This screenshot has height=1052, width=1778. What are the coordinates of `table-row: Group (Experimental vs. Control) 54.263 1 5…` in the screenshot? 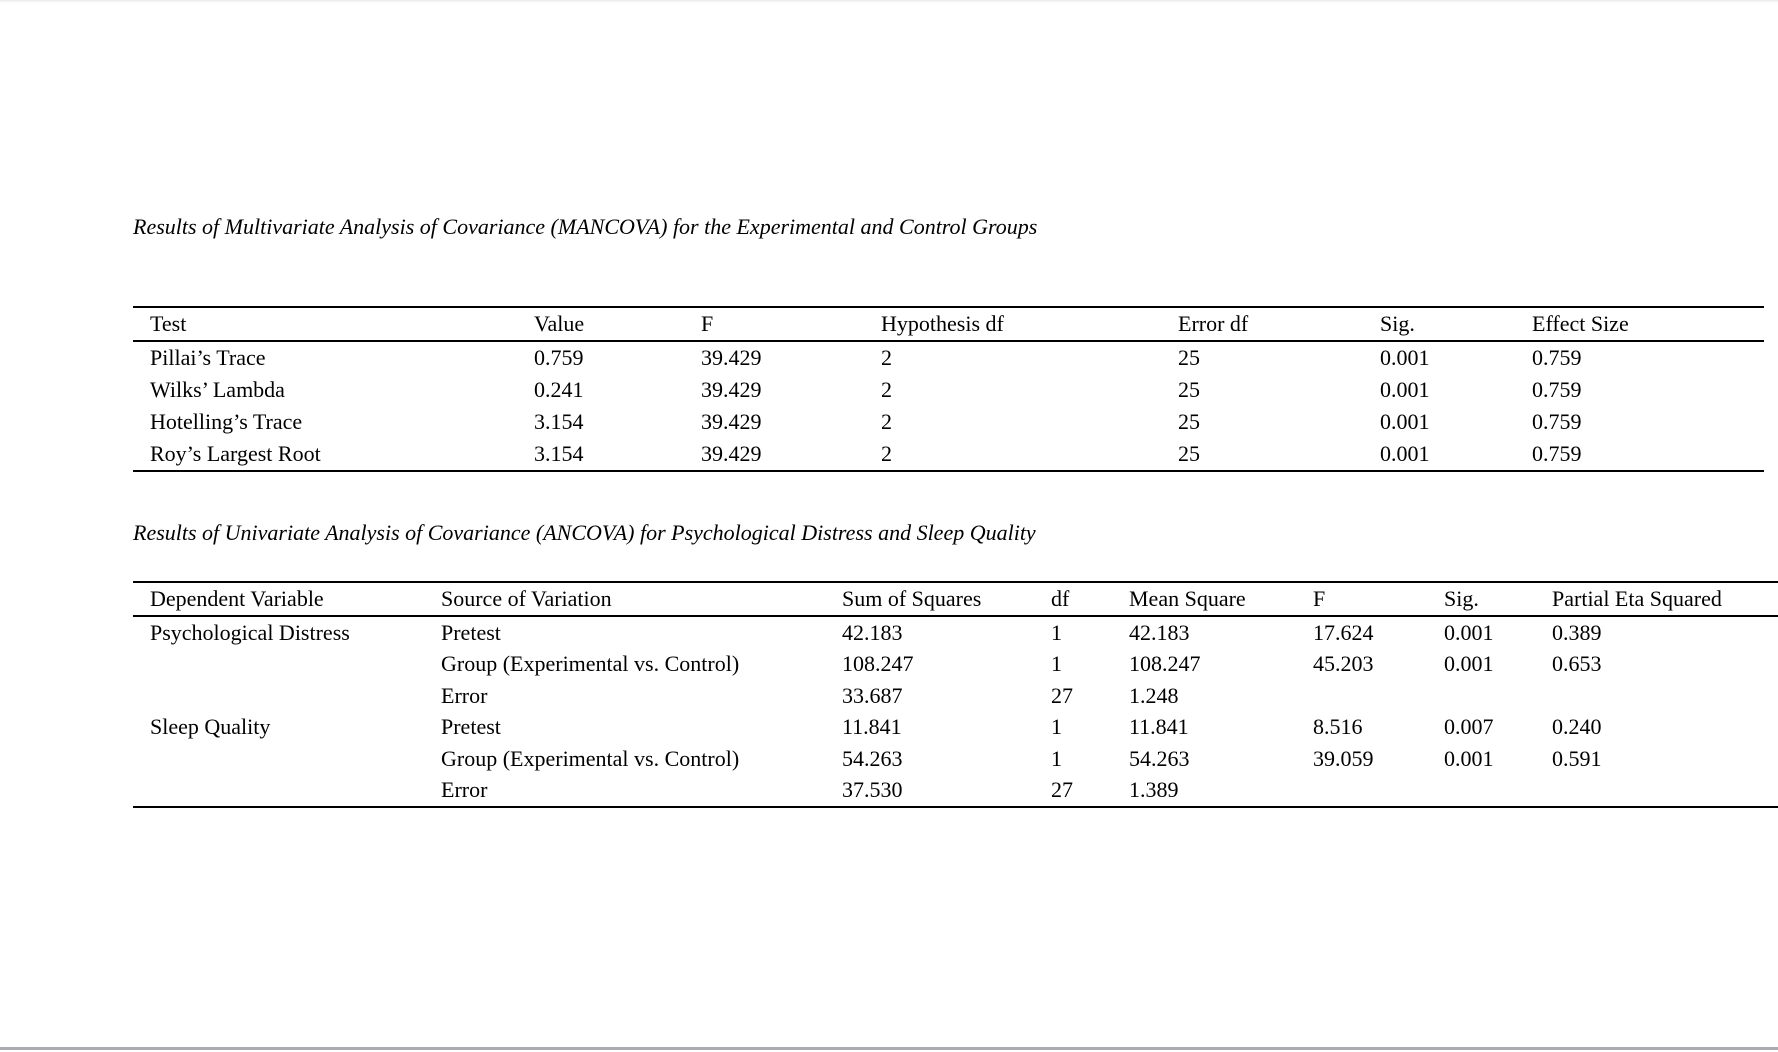 It's located at (955, 759).